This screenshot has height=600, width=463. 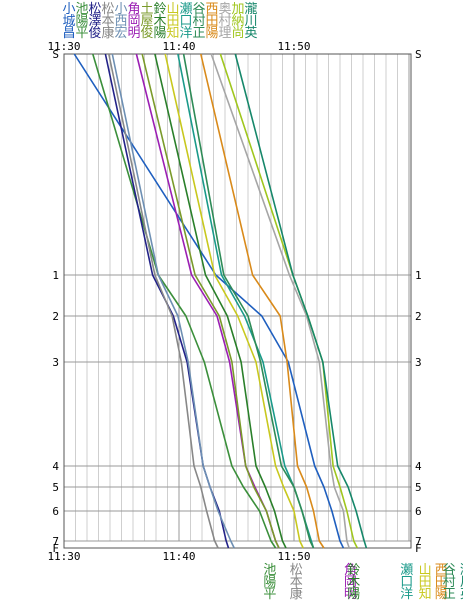 What do you see at coordinates (68, 21) in the screenshot?
I see `top-name-0-char-1: 城` at bounding box center [68, 21].